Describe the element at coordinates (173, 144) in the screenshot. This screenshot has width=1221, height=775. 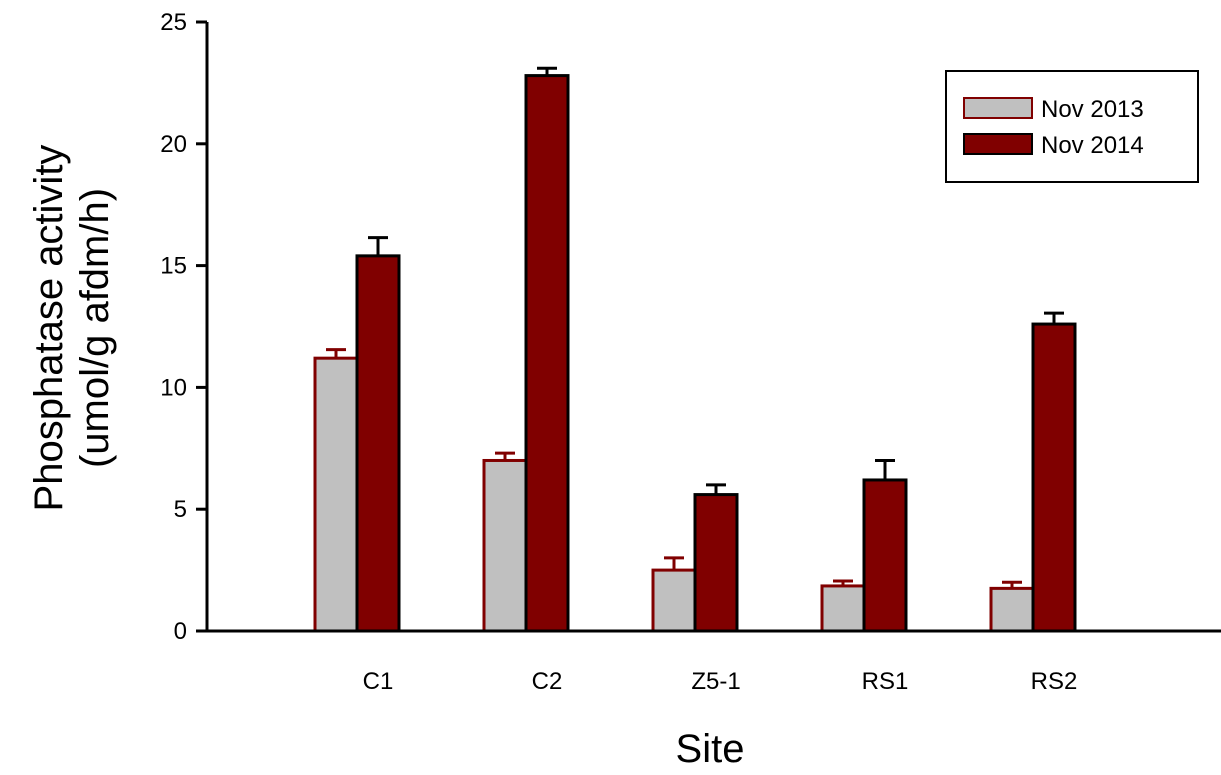
I see `y-tick-label-20: 20` at that location.